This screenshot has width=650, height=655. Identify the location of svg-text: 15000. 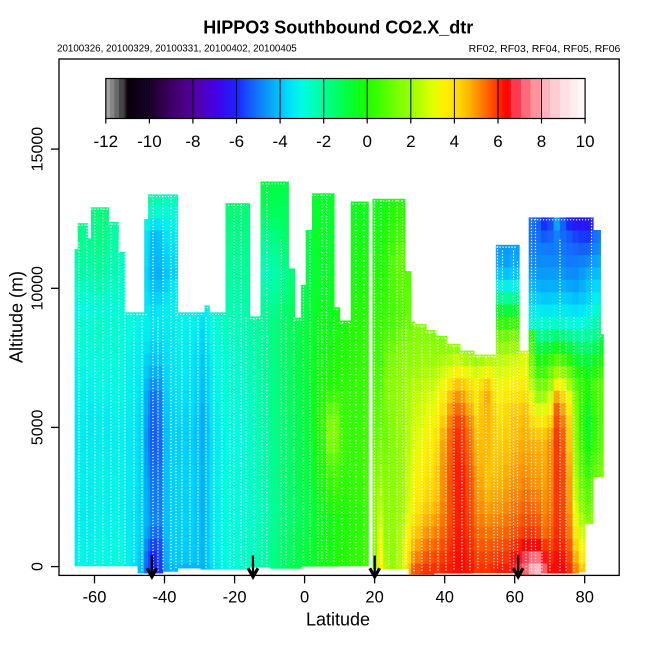
(38, 149).